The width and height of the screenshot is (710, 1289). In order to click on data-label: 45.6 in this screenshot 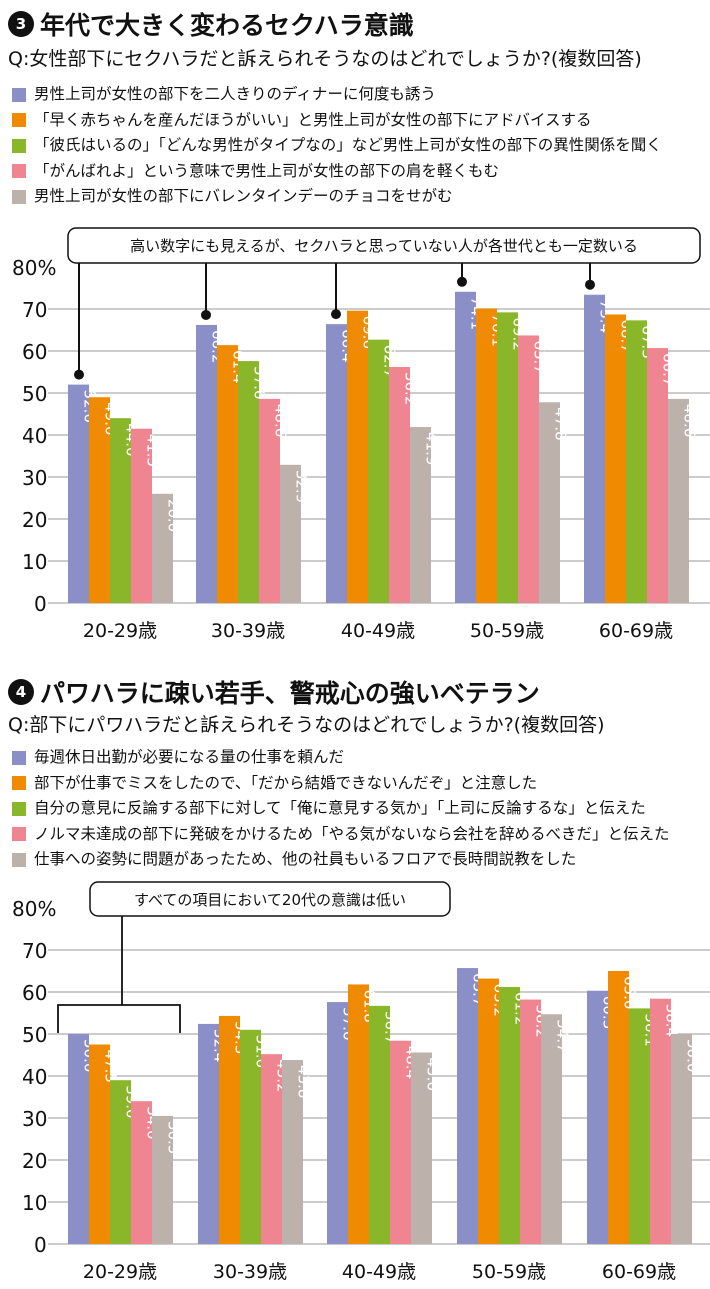, I will do `click(433, 1073)`.